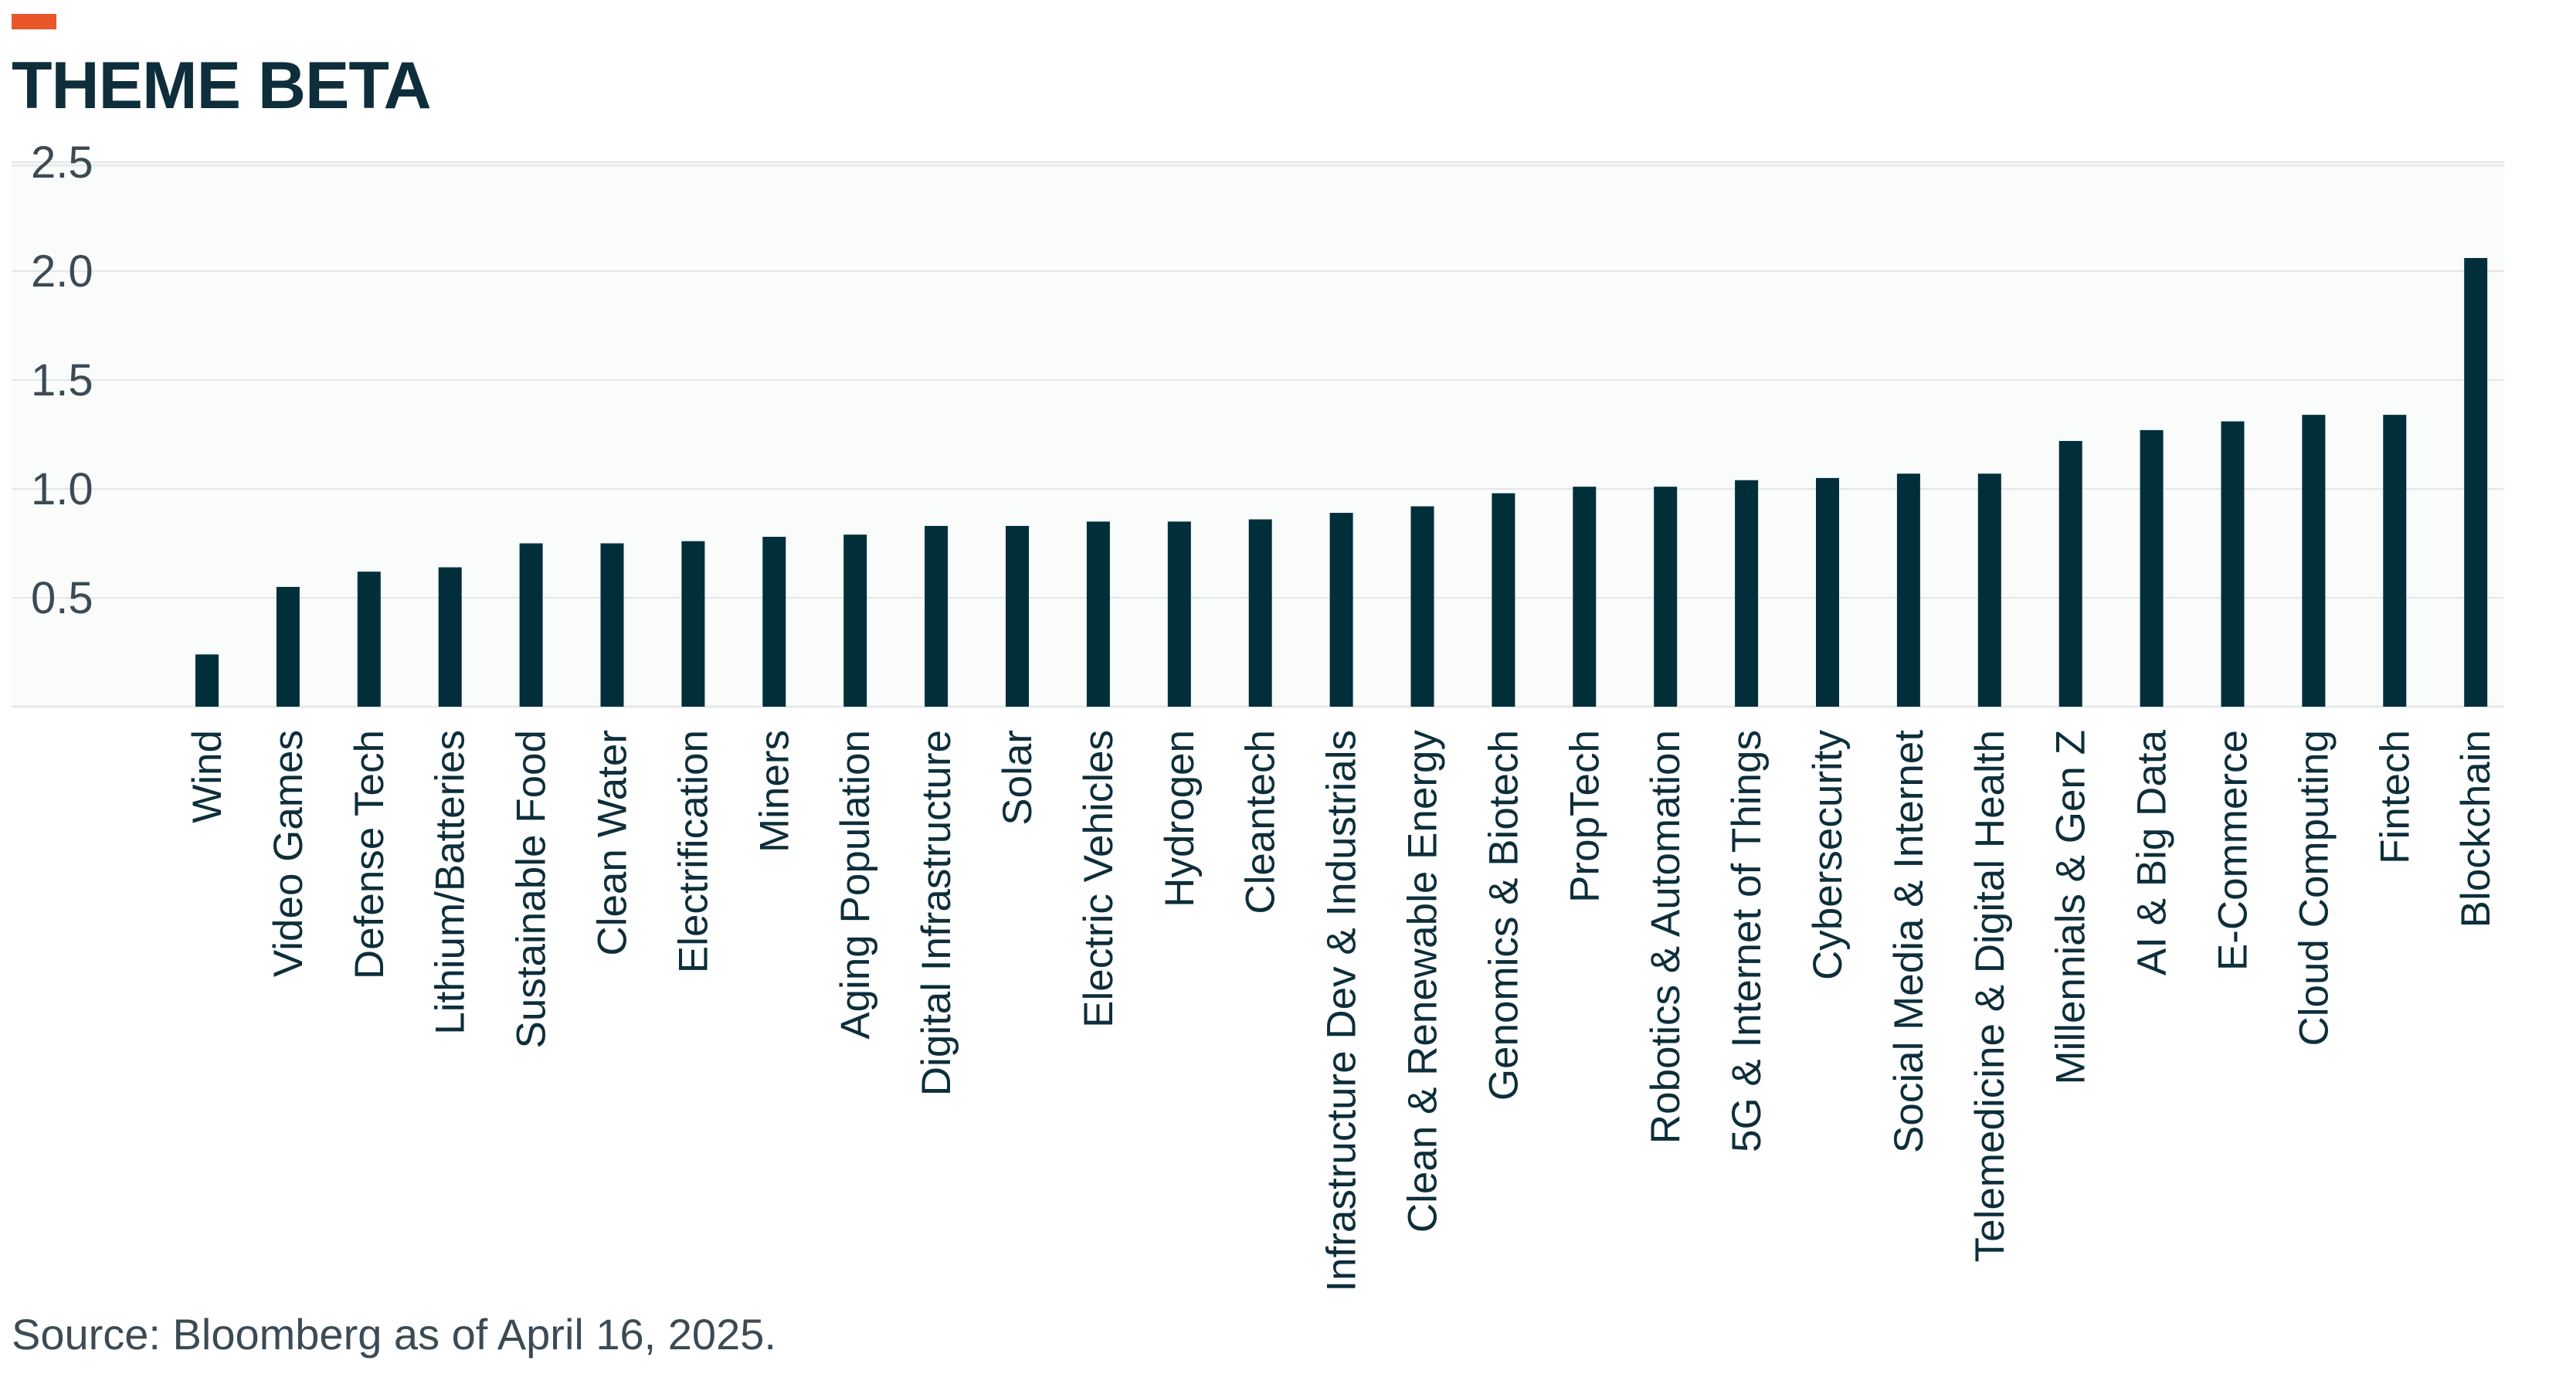 This screenshot has width=2576, height=1374. I want to click on chart-title: THEME BETA, so click(222, 86).